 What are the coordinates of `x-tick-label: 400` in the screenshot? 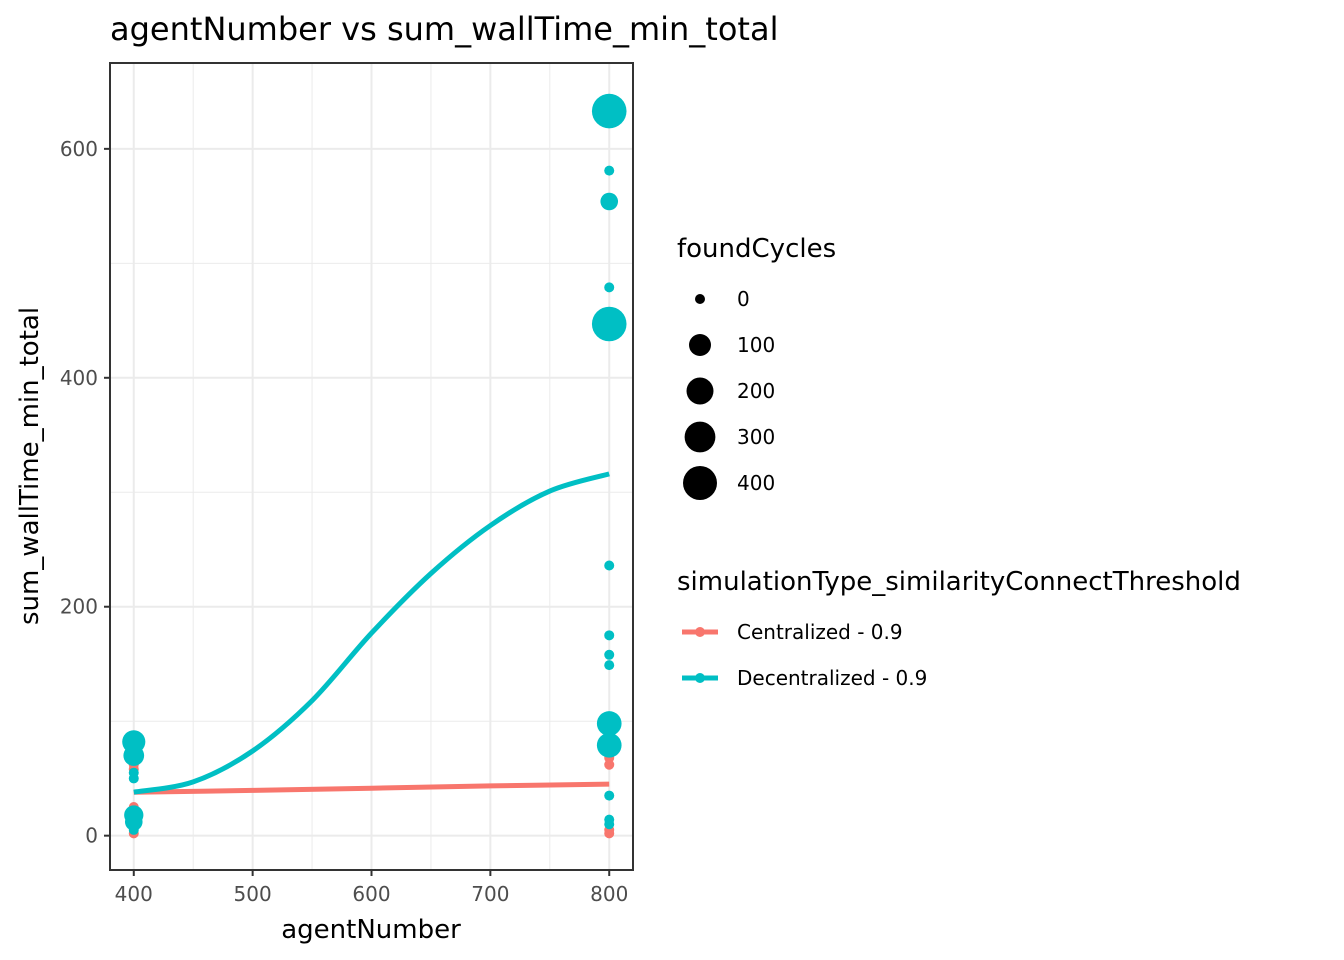 It's located at (134, 894).